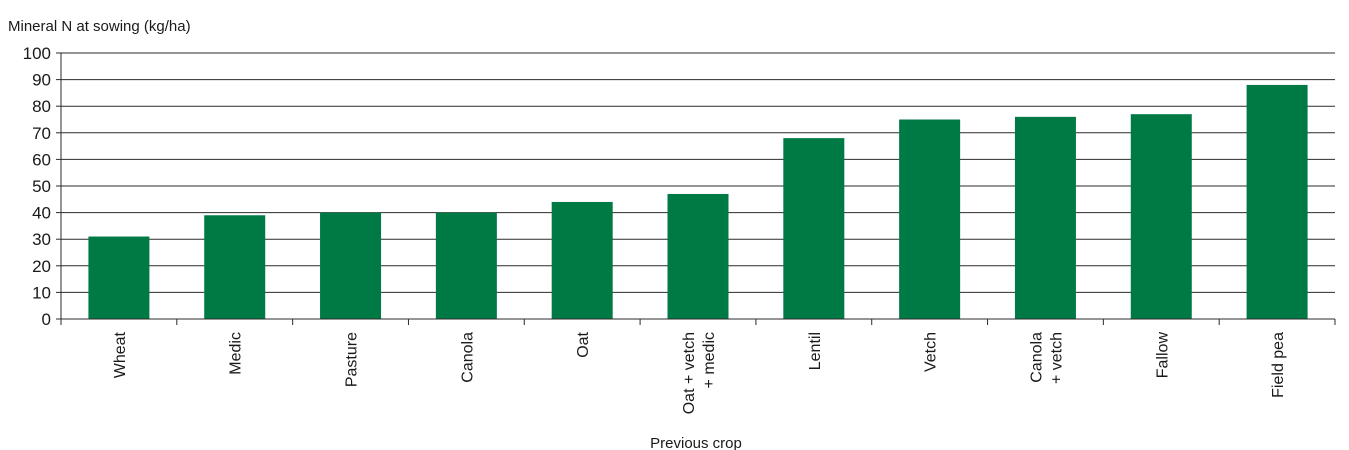 The width and height of the screenshot is (1349, 450). I want to click on x-category-label: + medic, so click(709, 360).